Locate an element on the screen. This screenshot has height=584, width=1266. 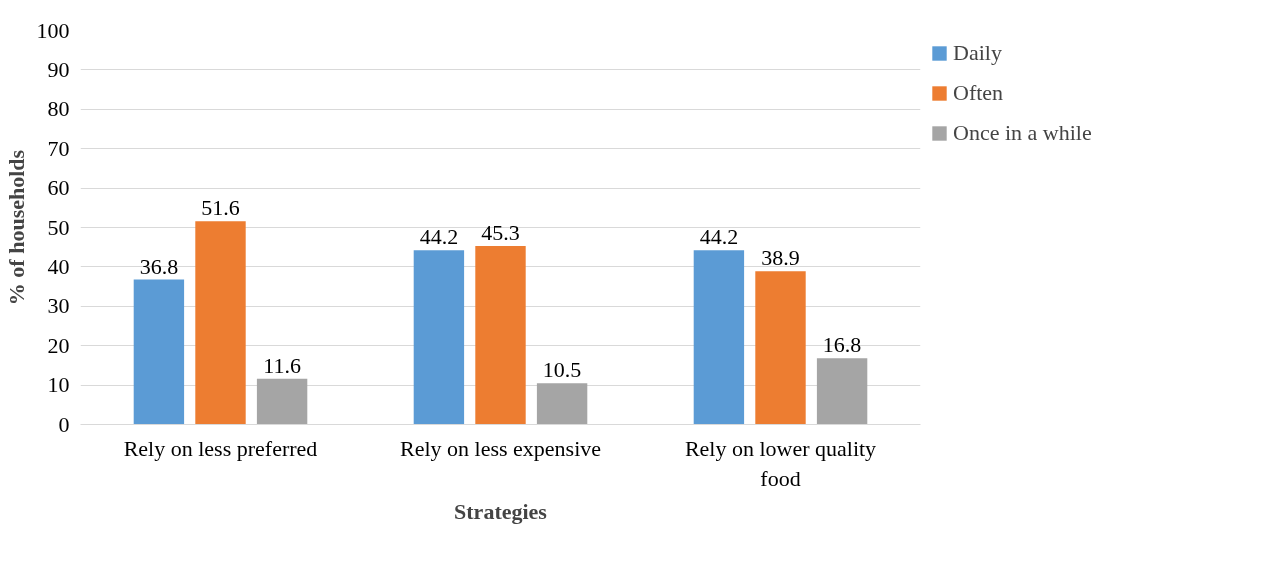
x-tick-label: Rely on less expensive is located at coordinates (500, 448).